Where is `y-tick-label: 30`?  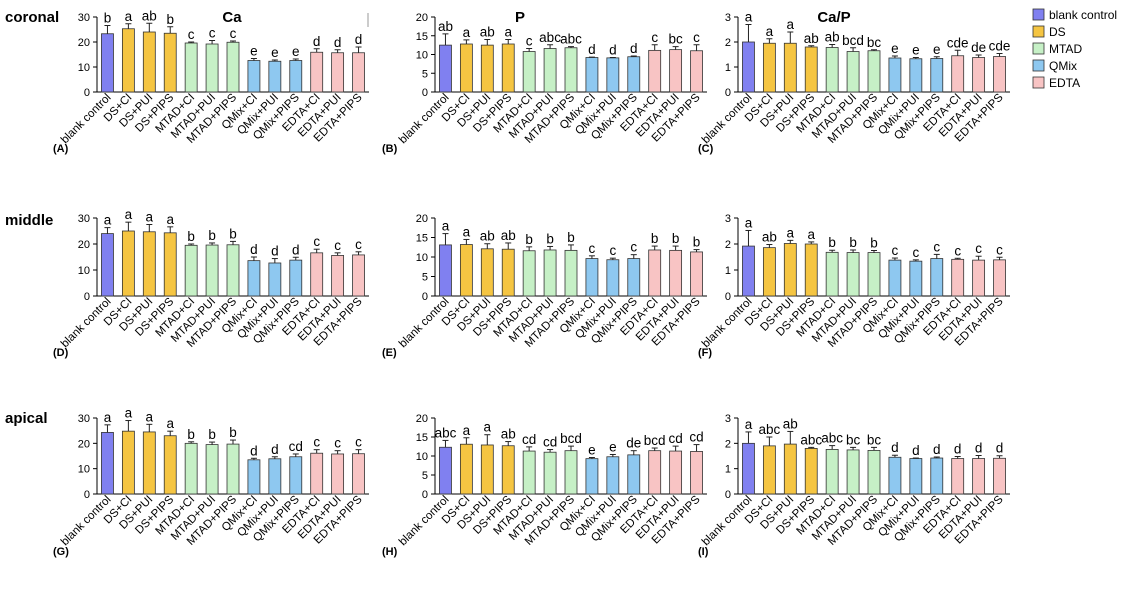 y-tick-label: 30 is located at coordinates (84, 18).